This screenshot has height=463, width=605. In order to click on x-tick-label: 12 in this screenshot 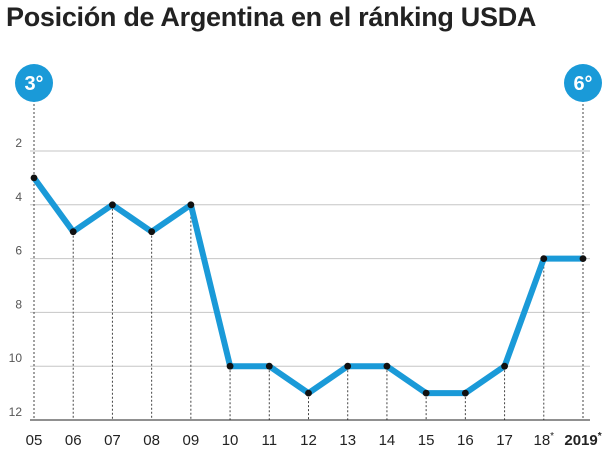, I will do `click(308, 440)`.